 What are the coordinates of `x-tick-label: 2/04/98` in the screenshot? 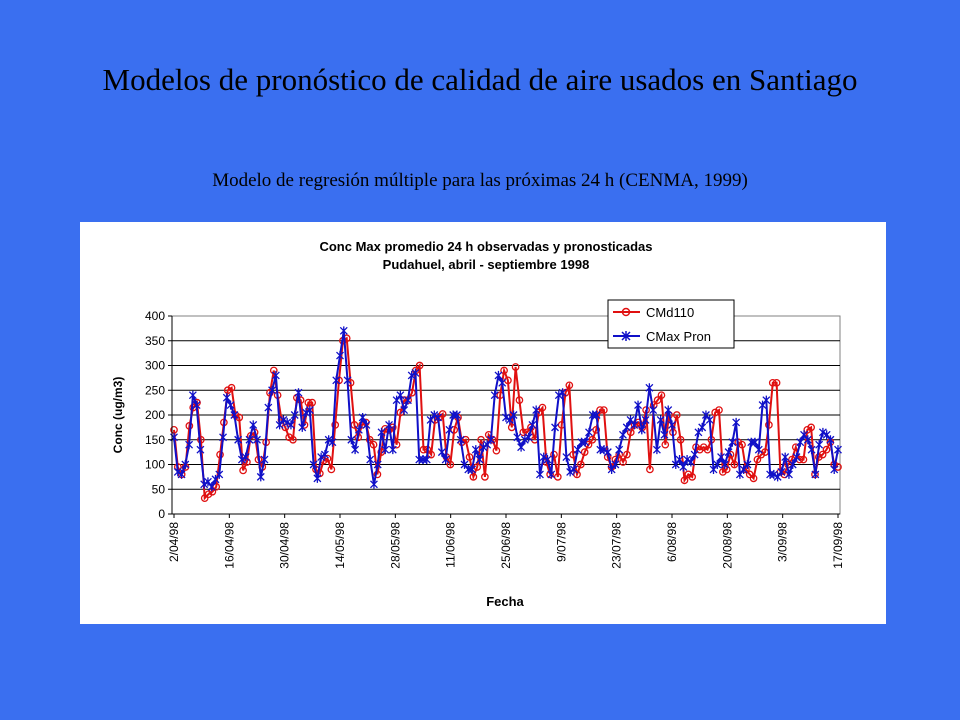 It's located at (174, 542).